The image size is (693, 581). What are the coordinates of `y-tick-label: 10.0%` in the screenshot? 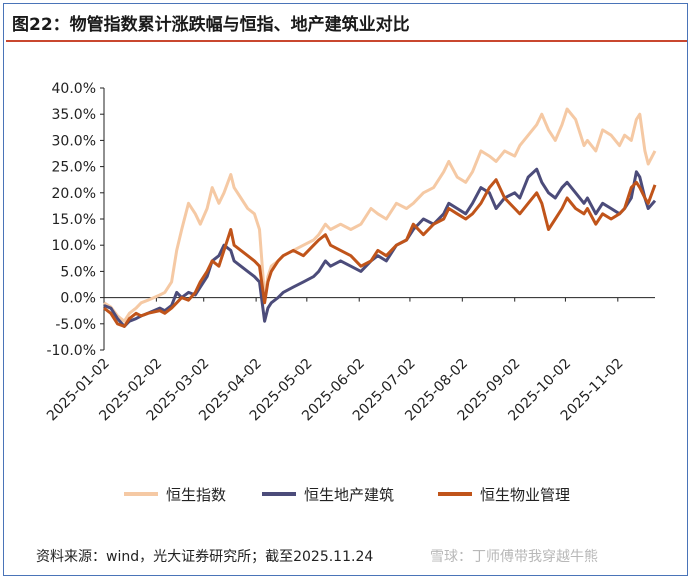 It's located at (74, 246).